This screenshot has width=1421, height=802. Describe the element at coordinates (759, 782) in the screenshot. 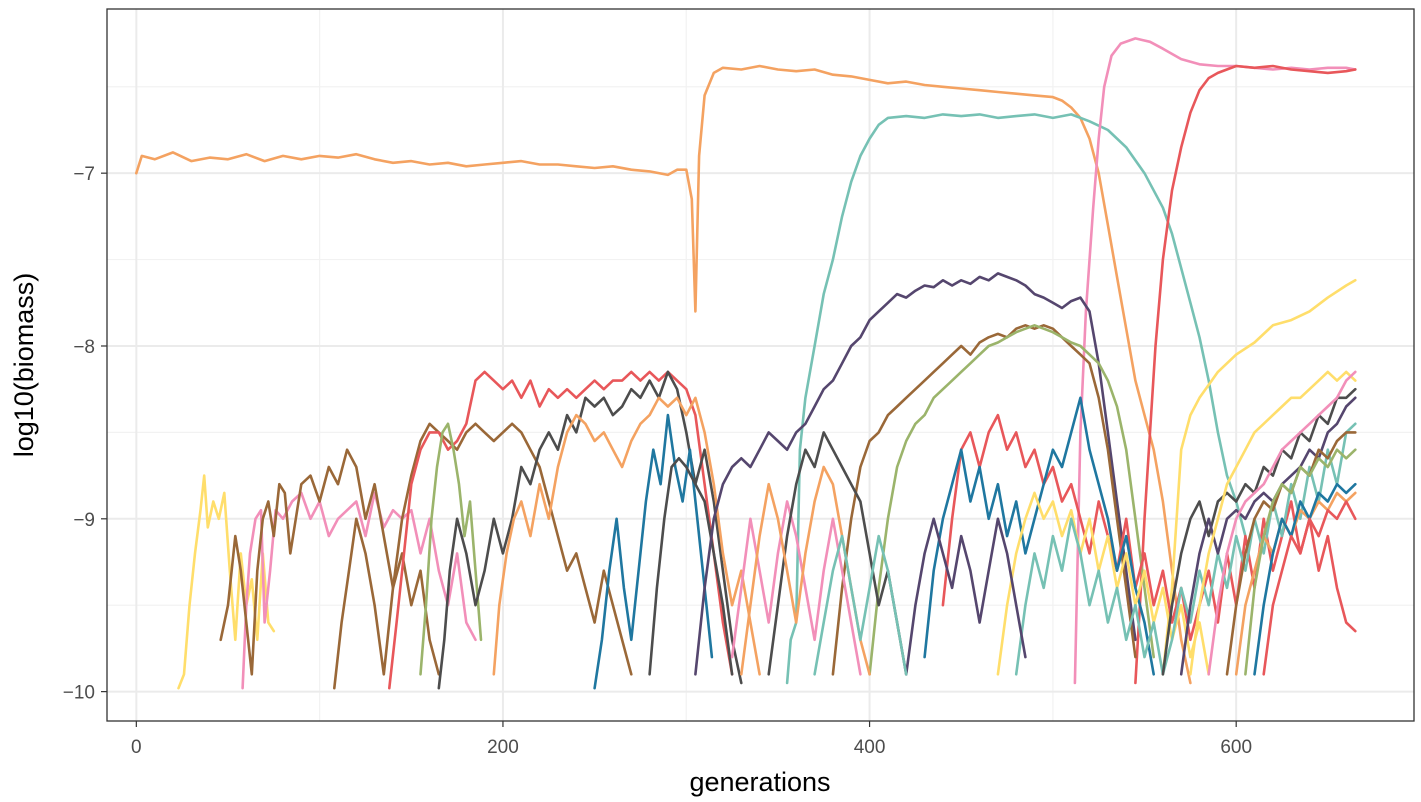

I see `x-axis-title: generations` at that location.